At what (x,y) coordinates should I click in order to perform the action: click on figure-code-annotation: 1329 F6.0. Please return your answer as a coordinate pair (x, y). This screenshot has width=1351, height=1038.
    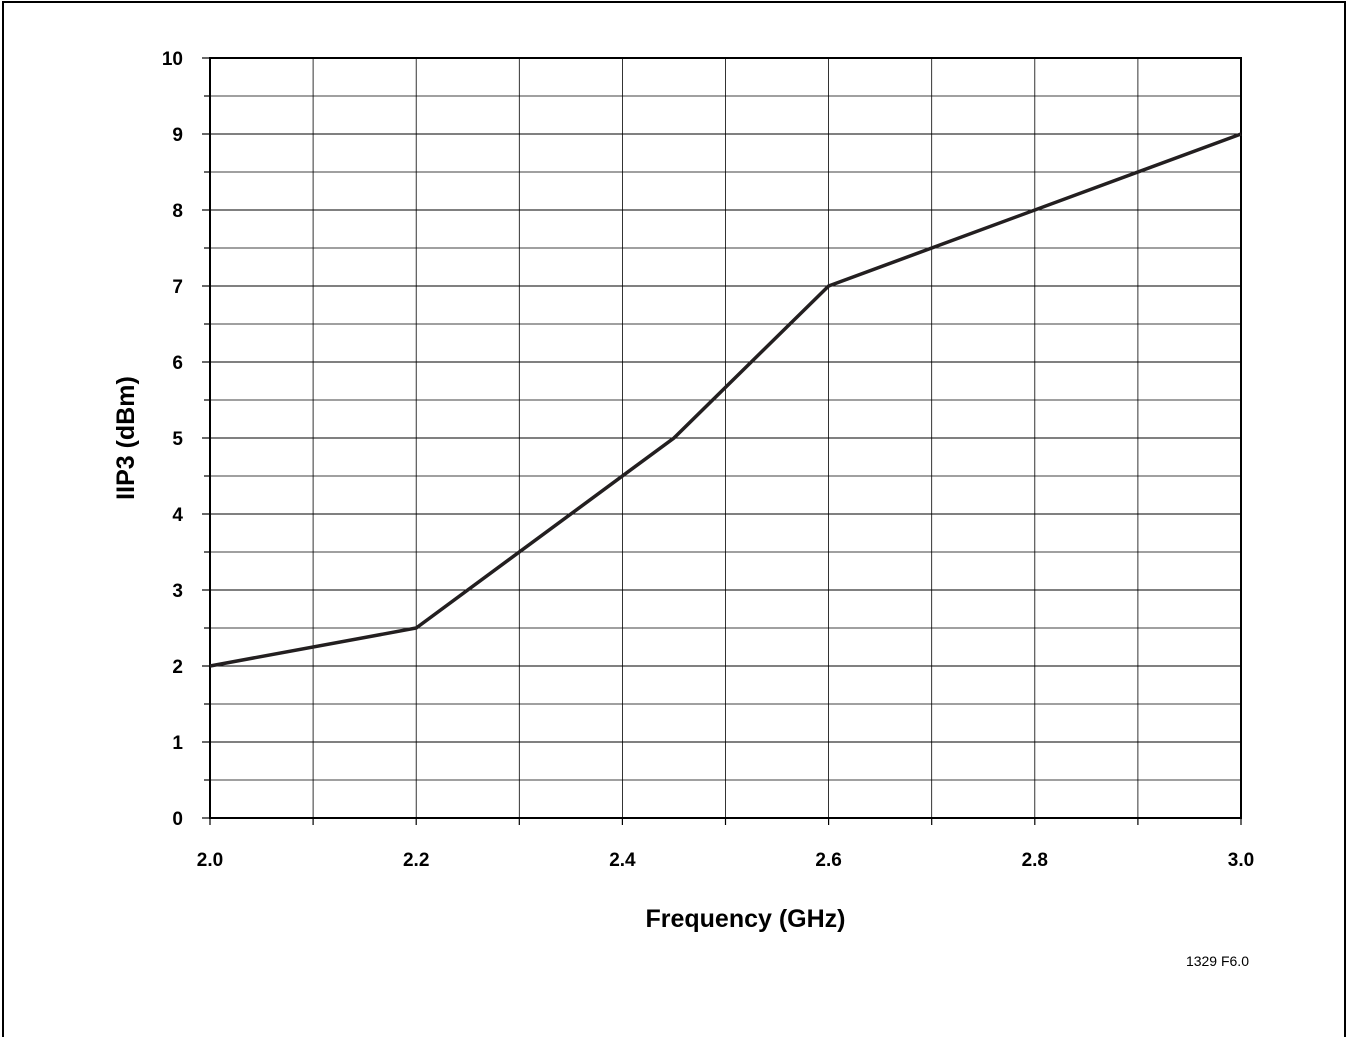
    Looking at the image, I should click on (1217, 961).